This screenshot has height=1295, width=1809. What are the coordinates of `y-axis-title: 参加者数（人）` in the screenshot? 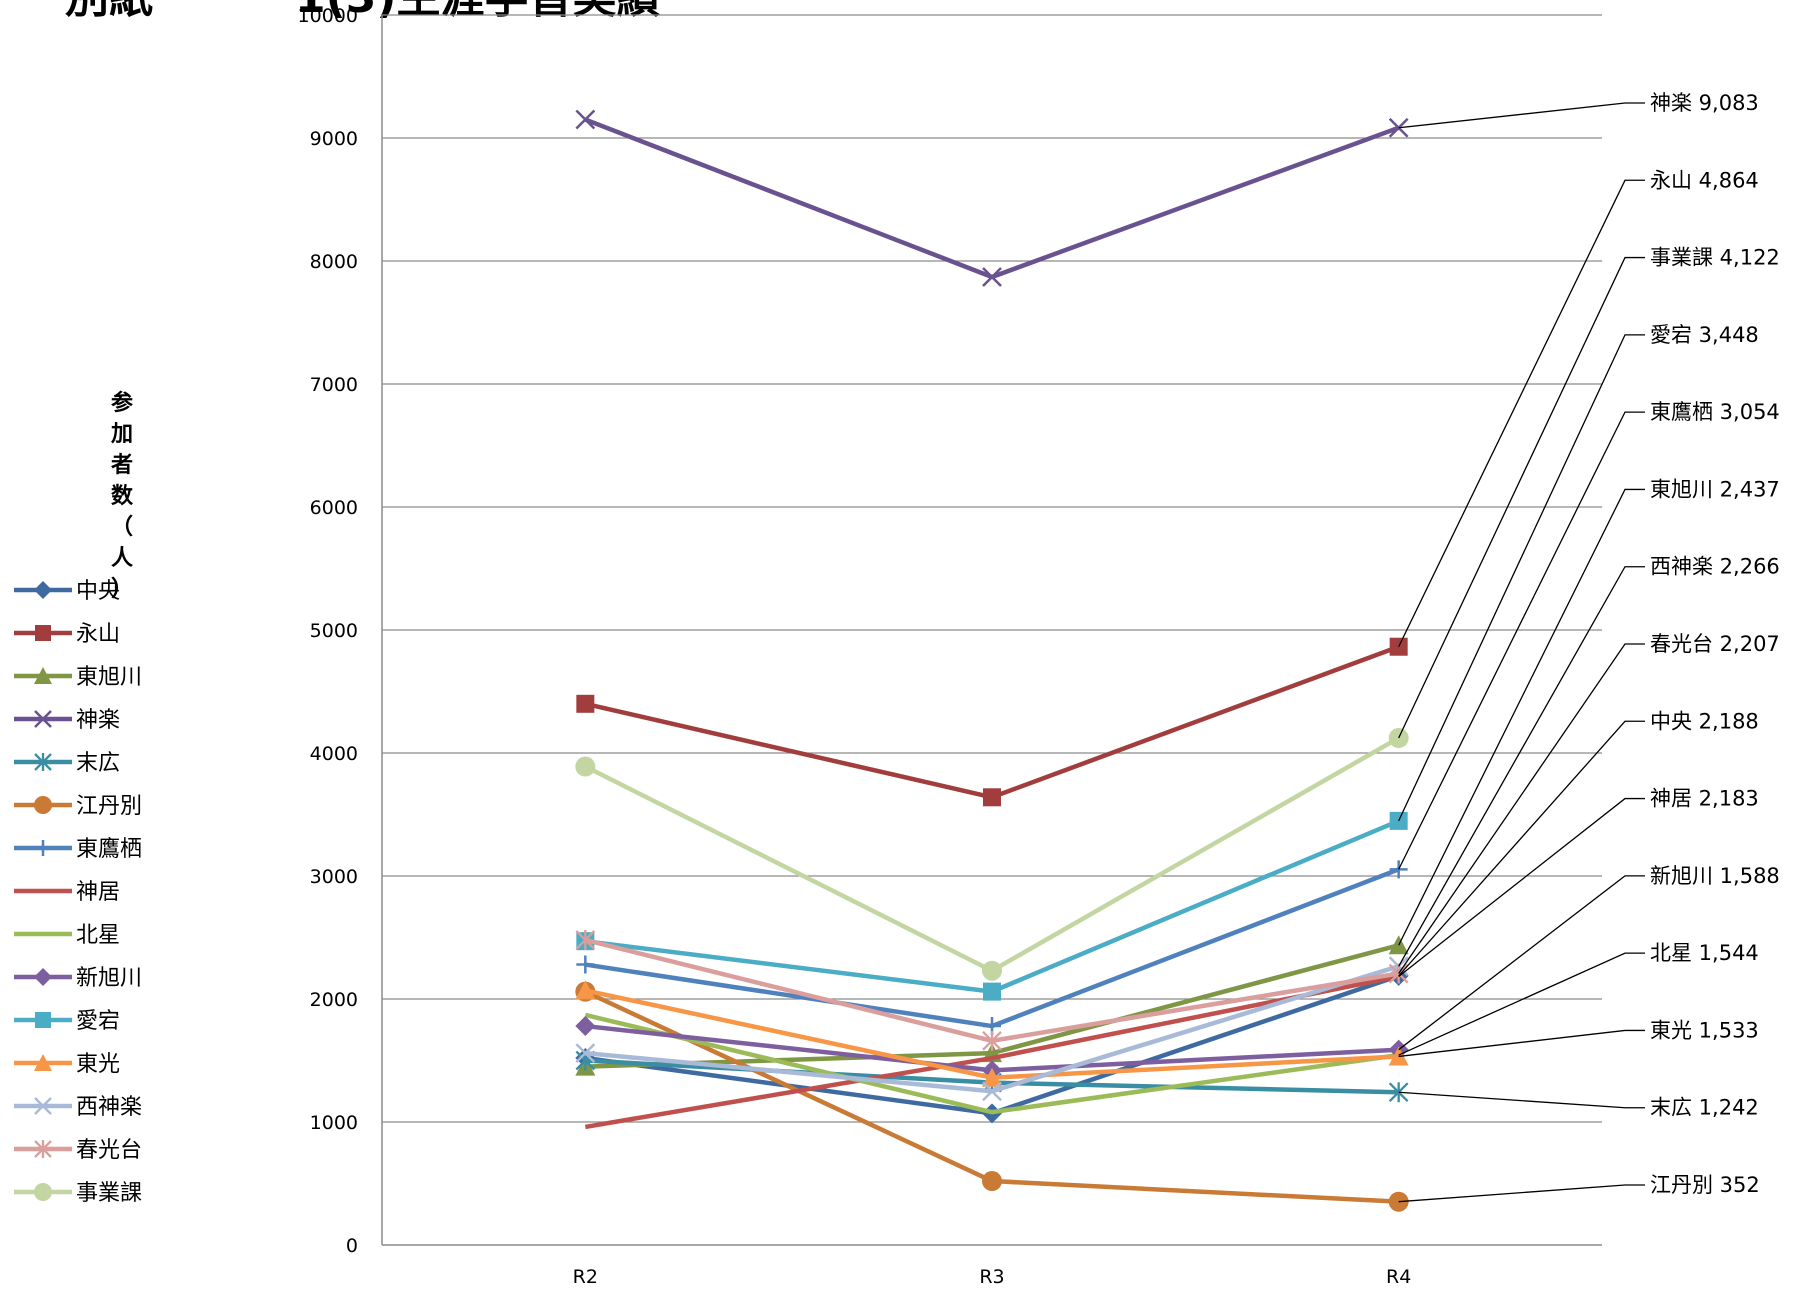 It's located at (122, 496).